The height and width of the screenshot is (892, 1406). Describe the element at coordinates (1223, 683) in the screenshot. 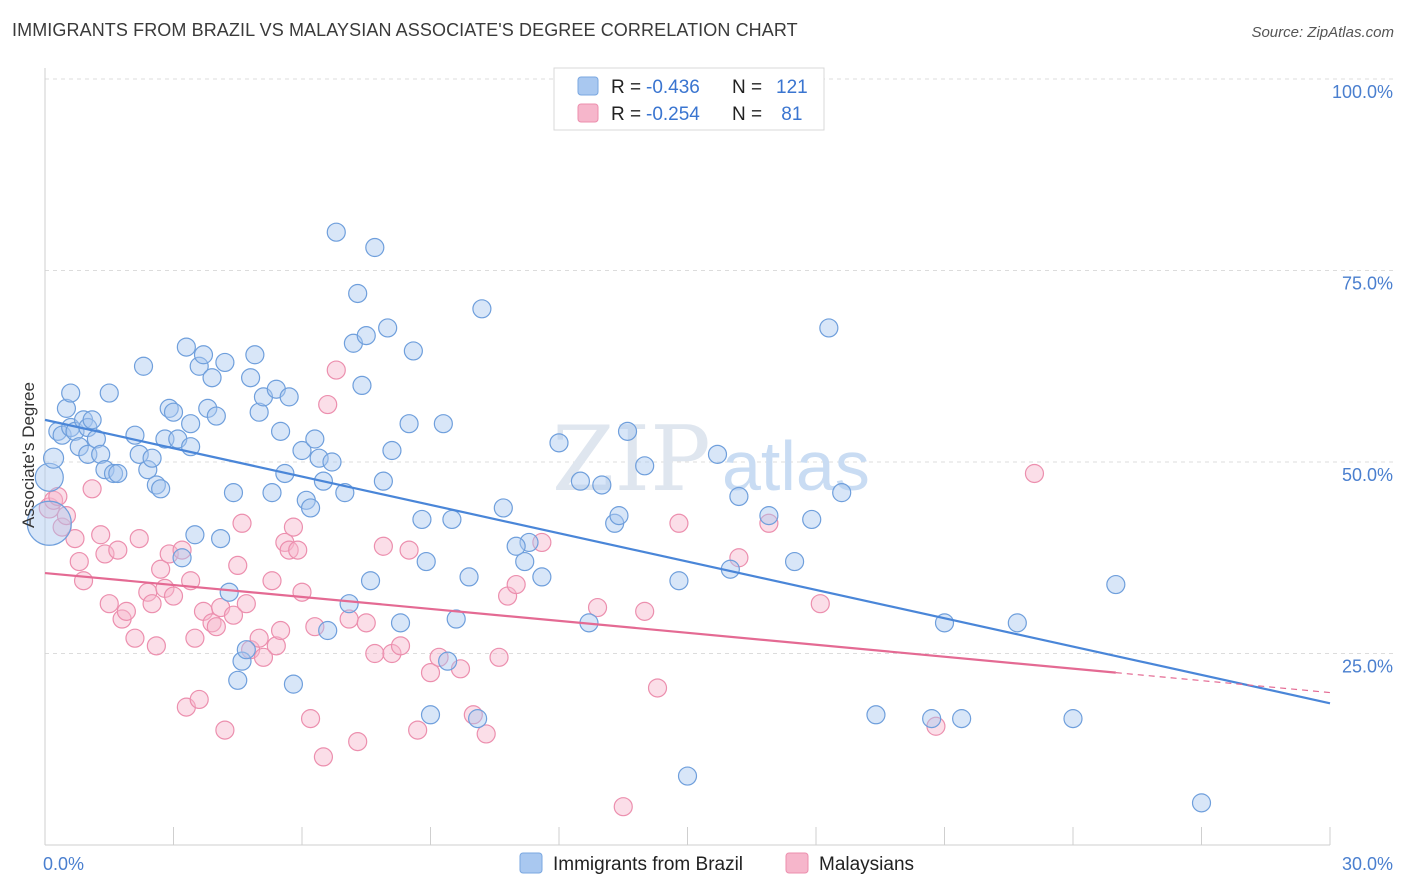

I see `malaysian-trend-extension` at that location.